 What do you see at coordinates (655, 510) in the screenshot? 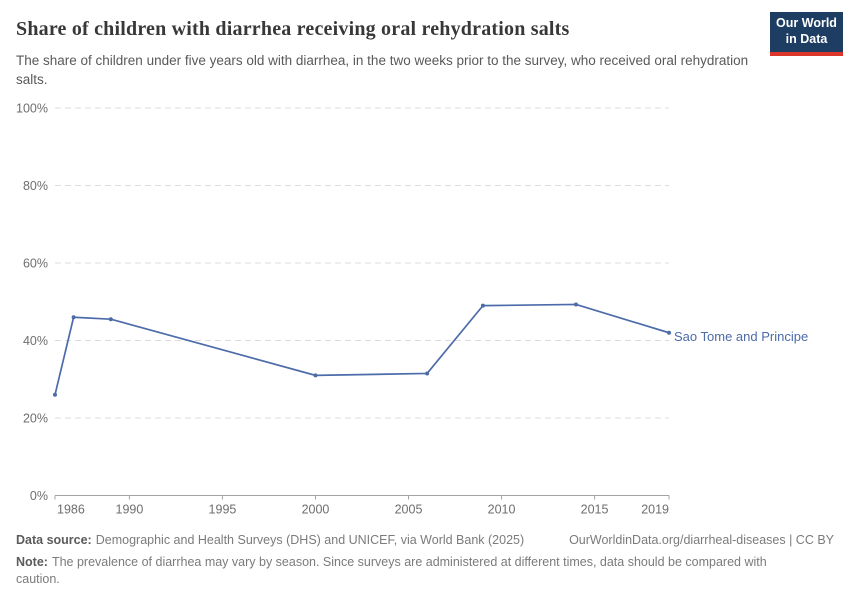
I see `x-tick-label: 2019` at bounding box center [655, 510].